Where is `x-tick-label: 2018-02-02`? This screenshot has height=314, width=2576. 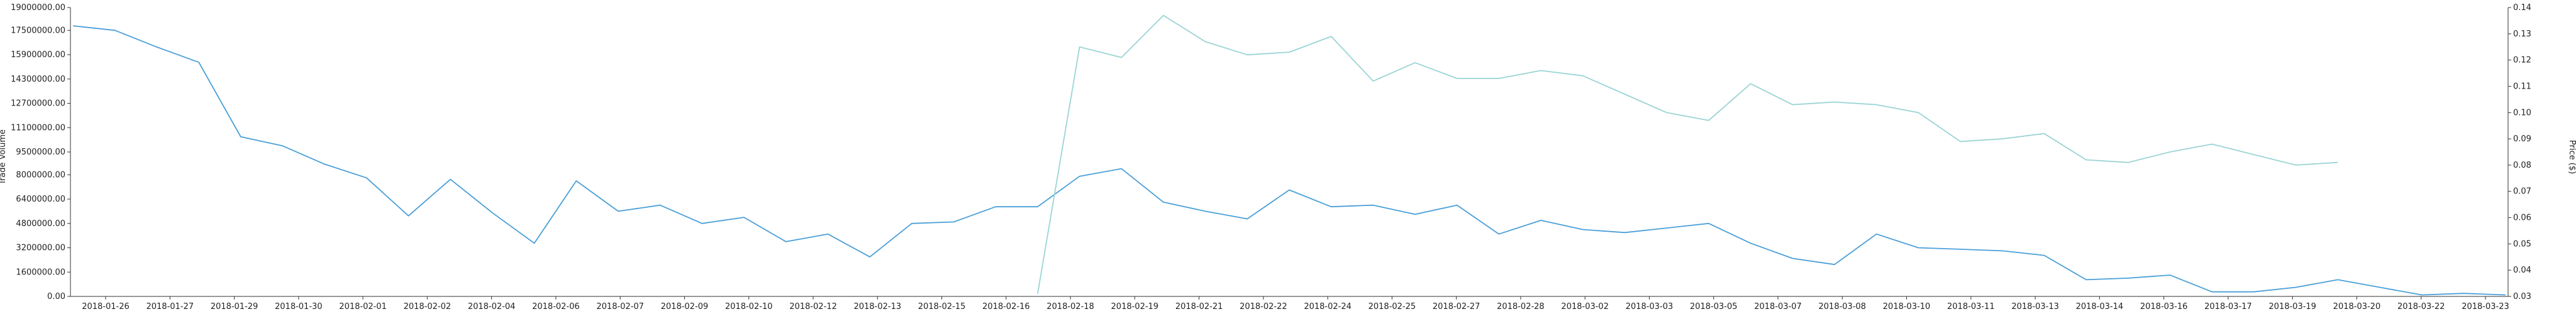 x-tick-label: 2018-02-02 is located at coordinates (428, 306).